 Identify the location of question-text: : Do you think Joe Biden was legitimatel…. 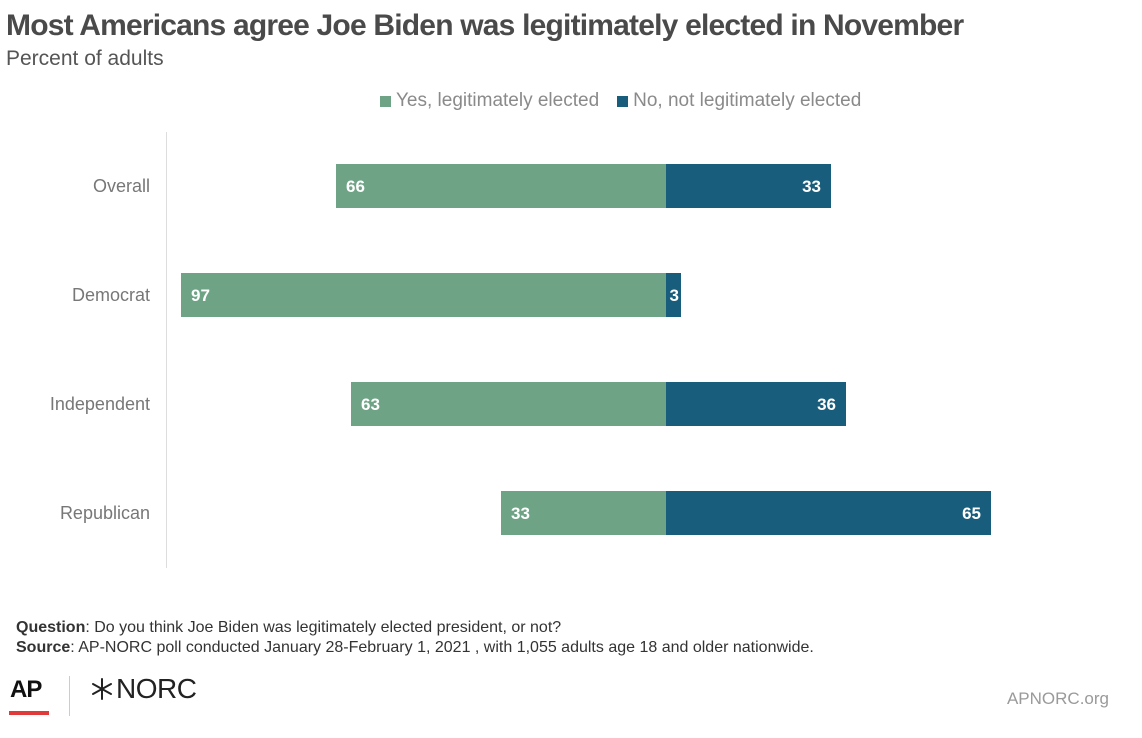
(323, 627).